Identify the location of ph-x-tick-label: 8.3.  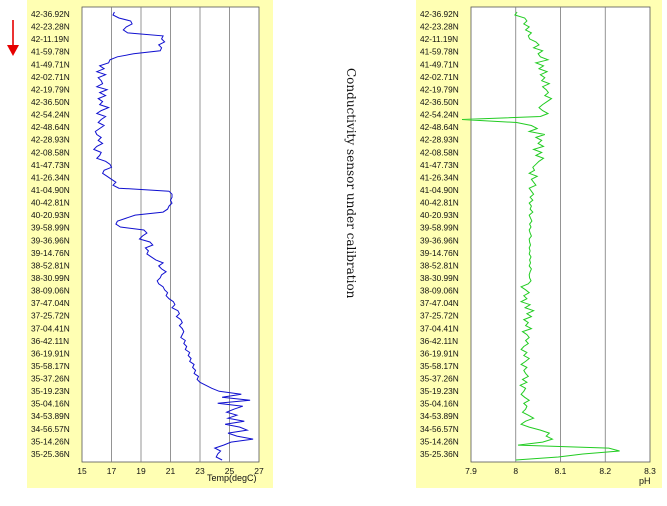
(650, 471).